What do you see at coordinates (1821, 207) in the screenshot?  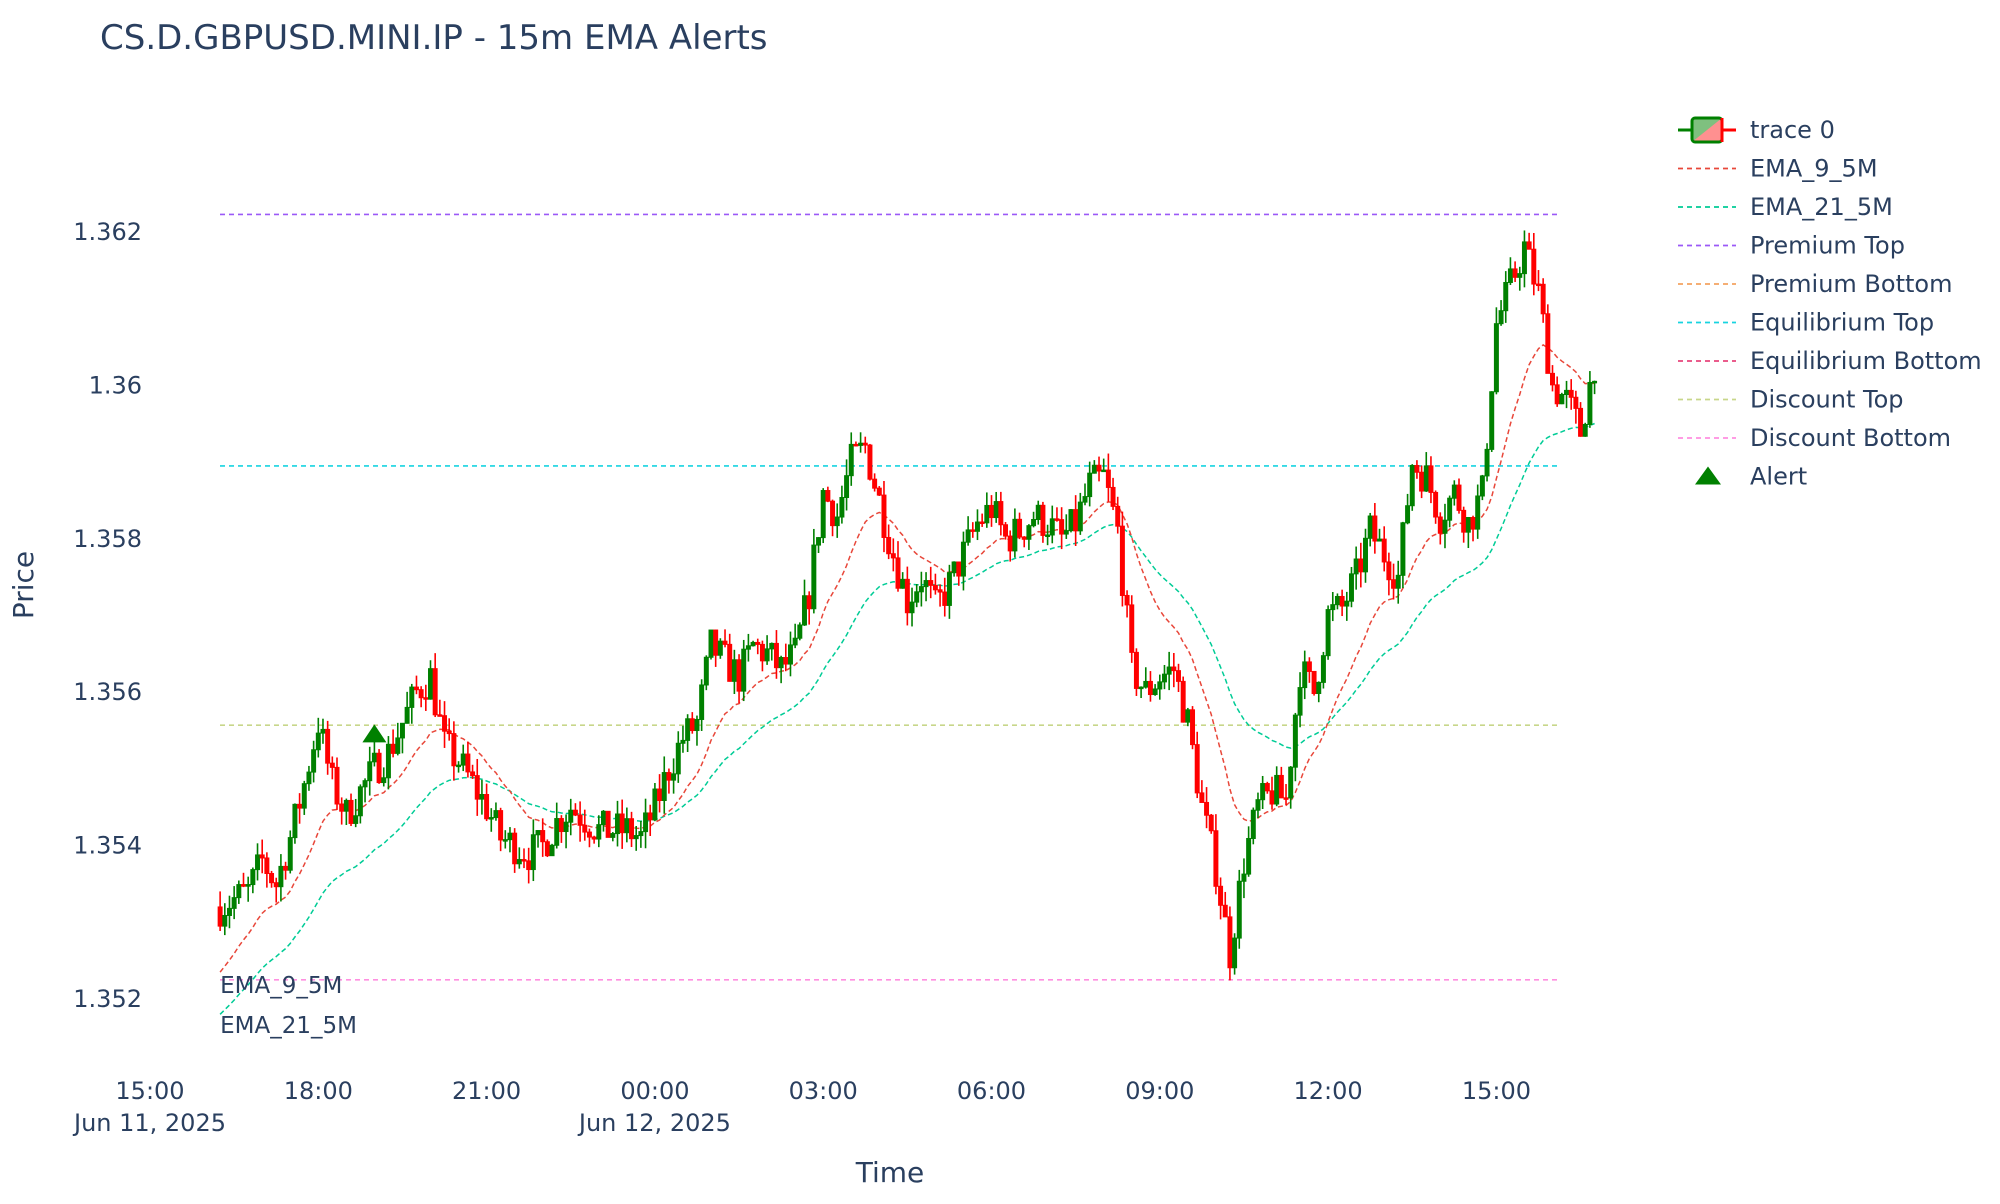 I see `legend-label: EMA_21_5M` at bounding box center [1821, 207].